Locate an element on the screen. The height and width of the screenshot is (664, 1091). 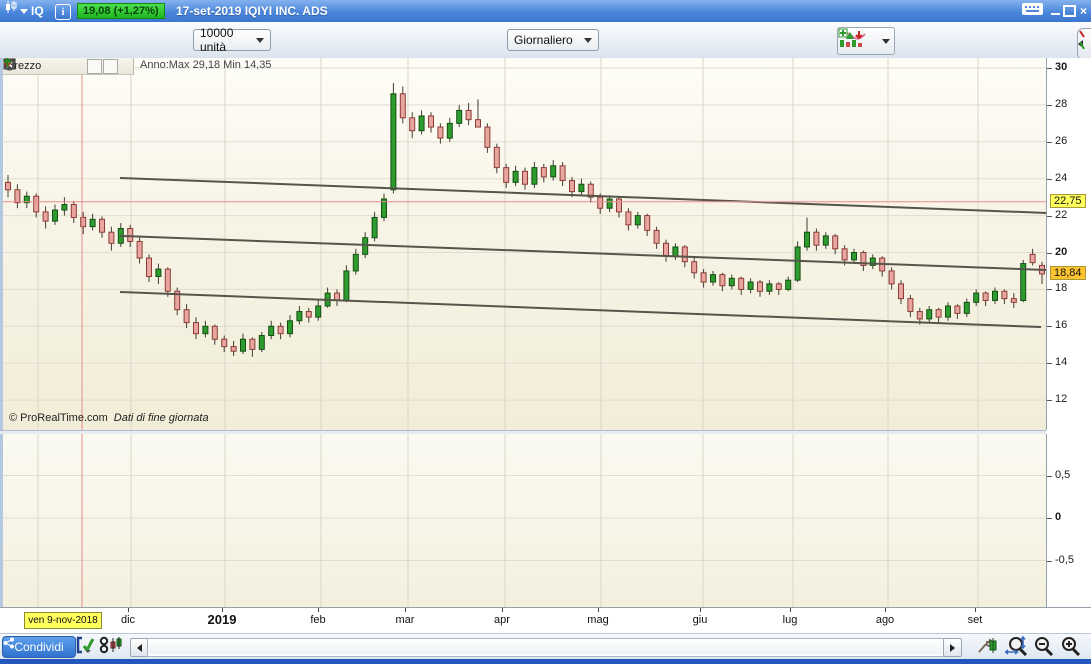
panel-title: Prezzo is located at coordinates (24, 66).